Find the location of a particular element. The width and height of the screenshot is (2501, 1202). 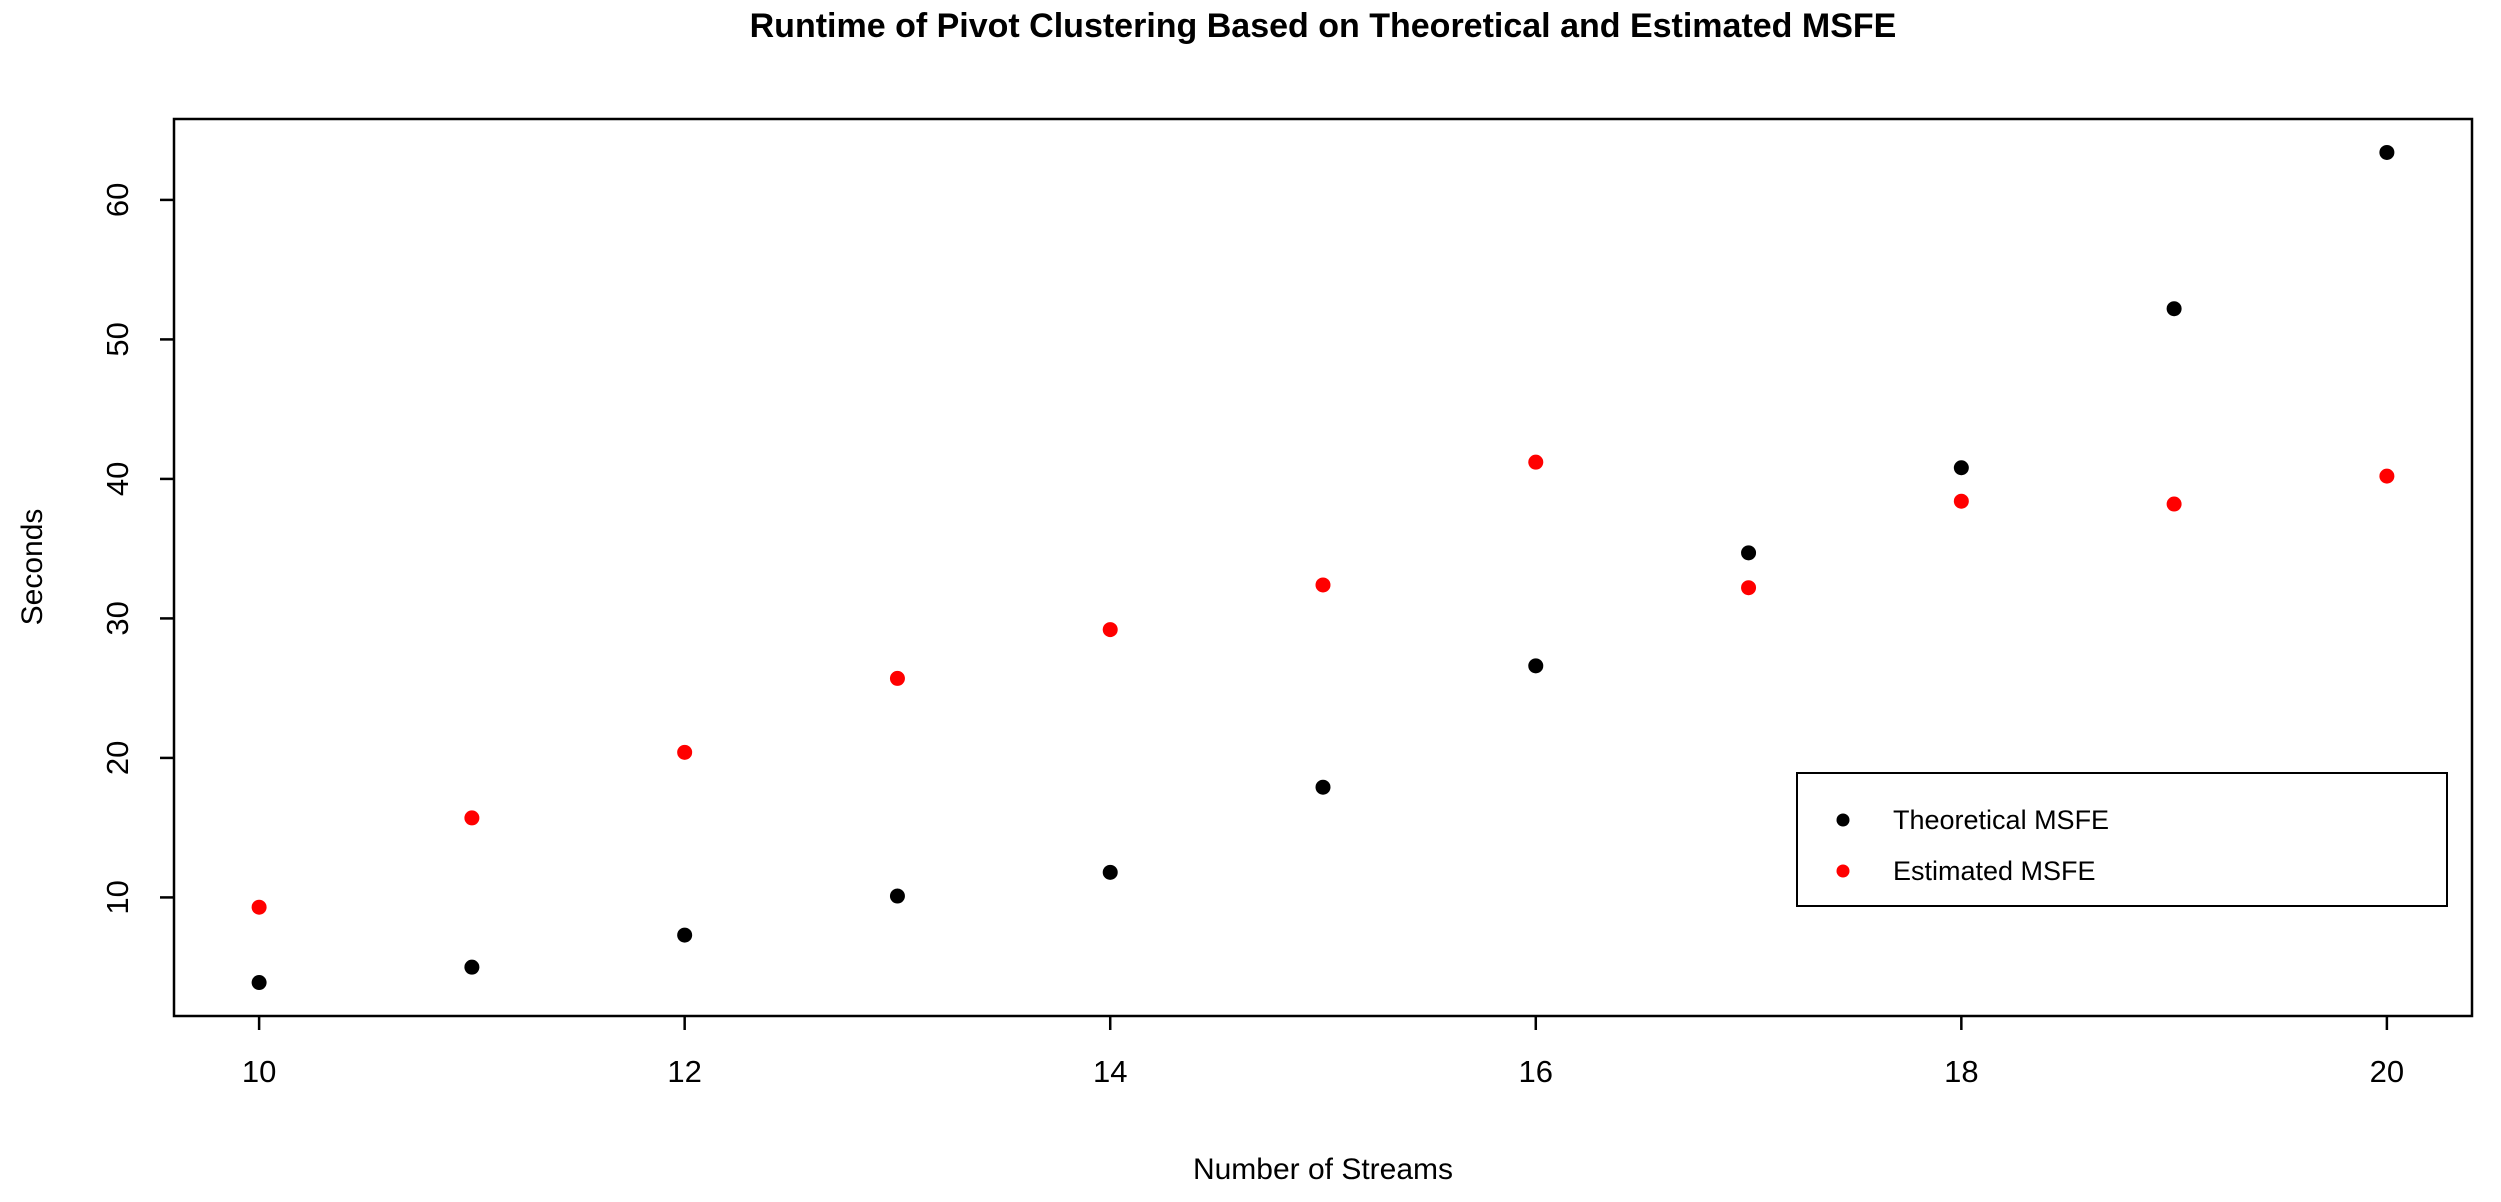

y-tick-label: 40 is located at coordinates (117, 479).